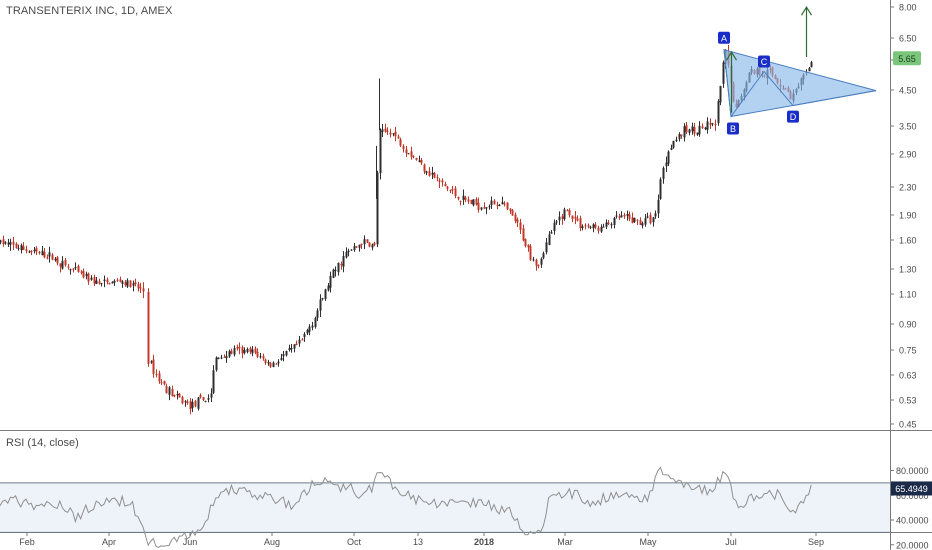 The height and width of the screenshot is (550, 932). I want to click on pattern-point-c: C, so click(764, 61).